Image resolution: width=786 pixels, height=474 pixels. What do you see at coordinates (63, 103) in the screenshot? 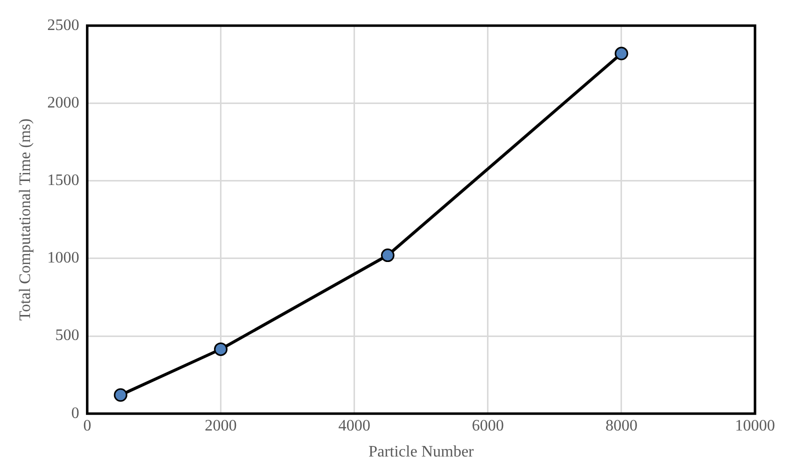
I see `y-tick-label: 2000` at bounding box center [63, 103].